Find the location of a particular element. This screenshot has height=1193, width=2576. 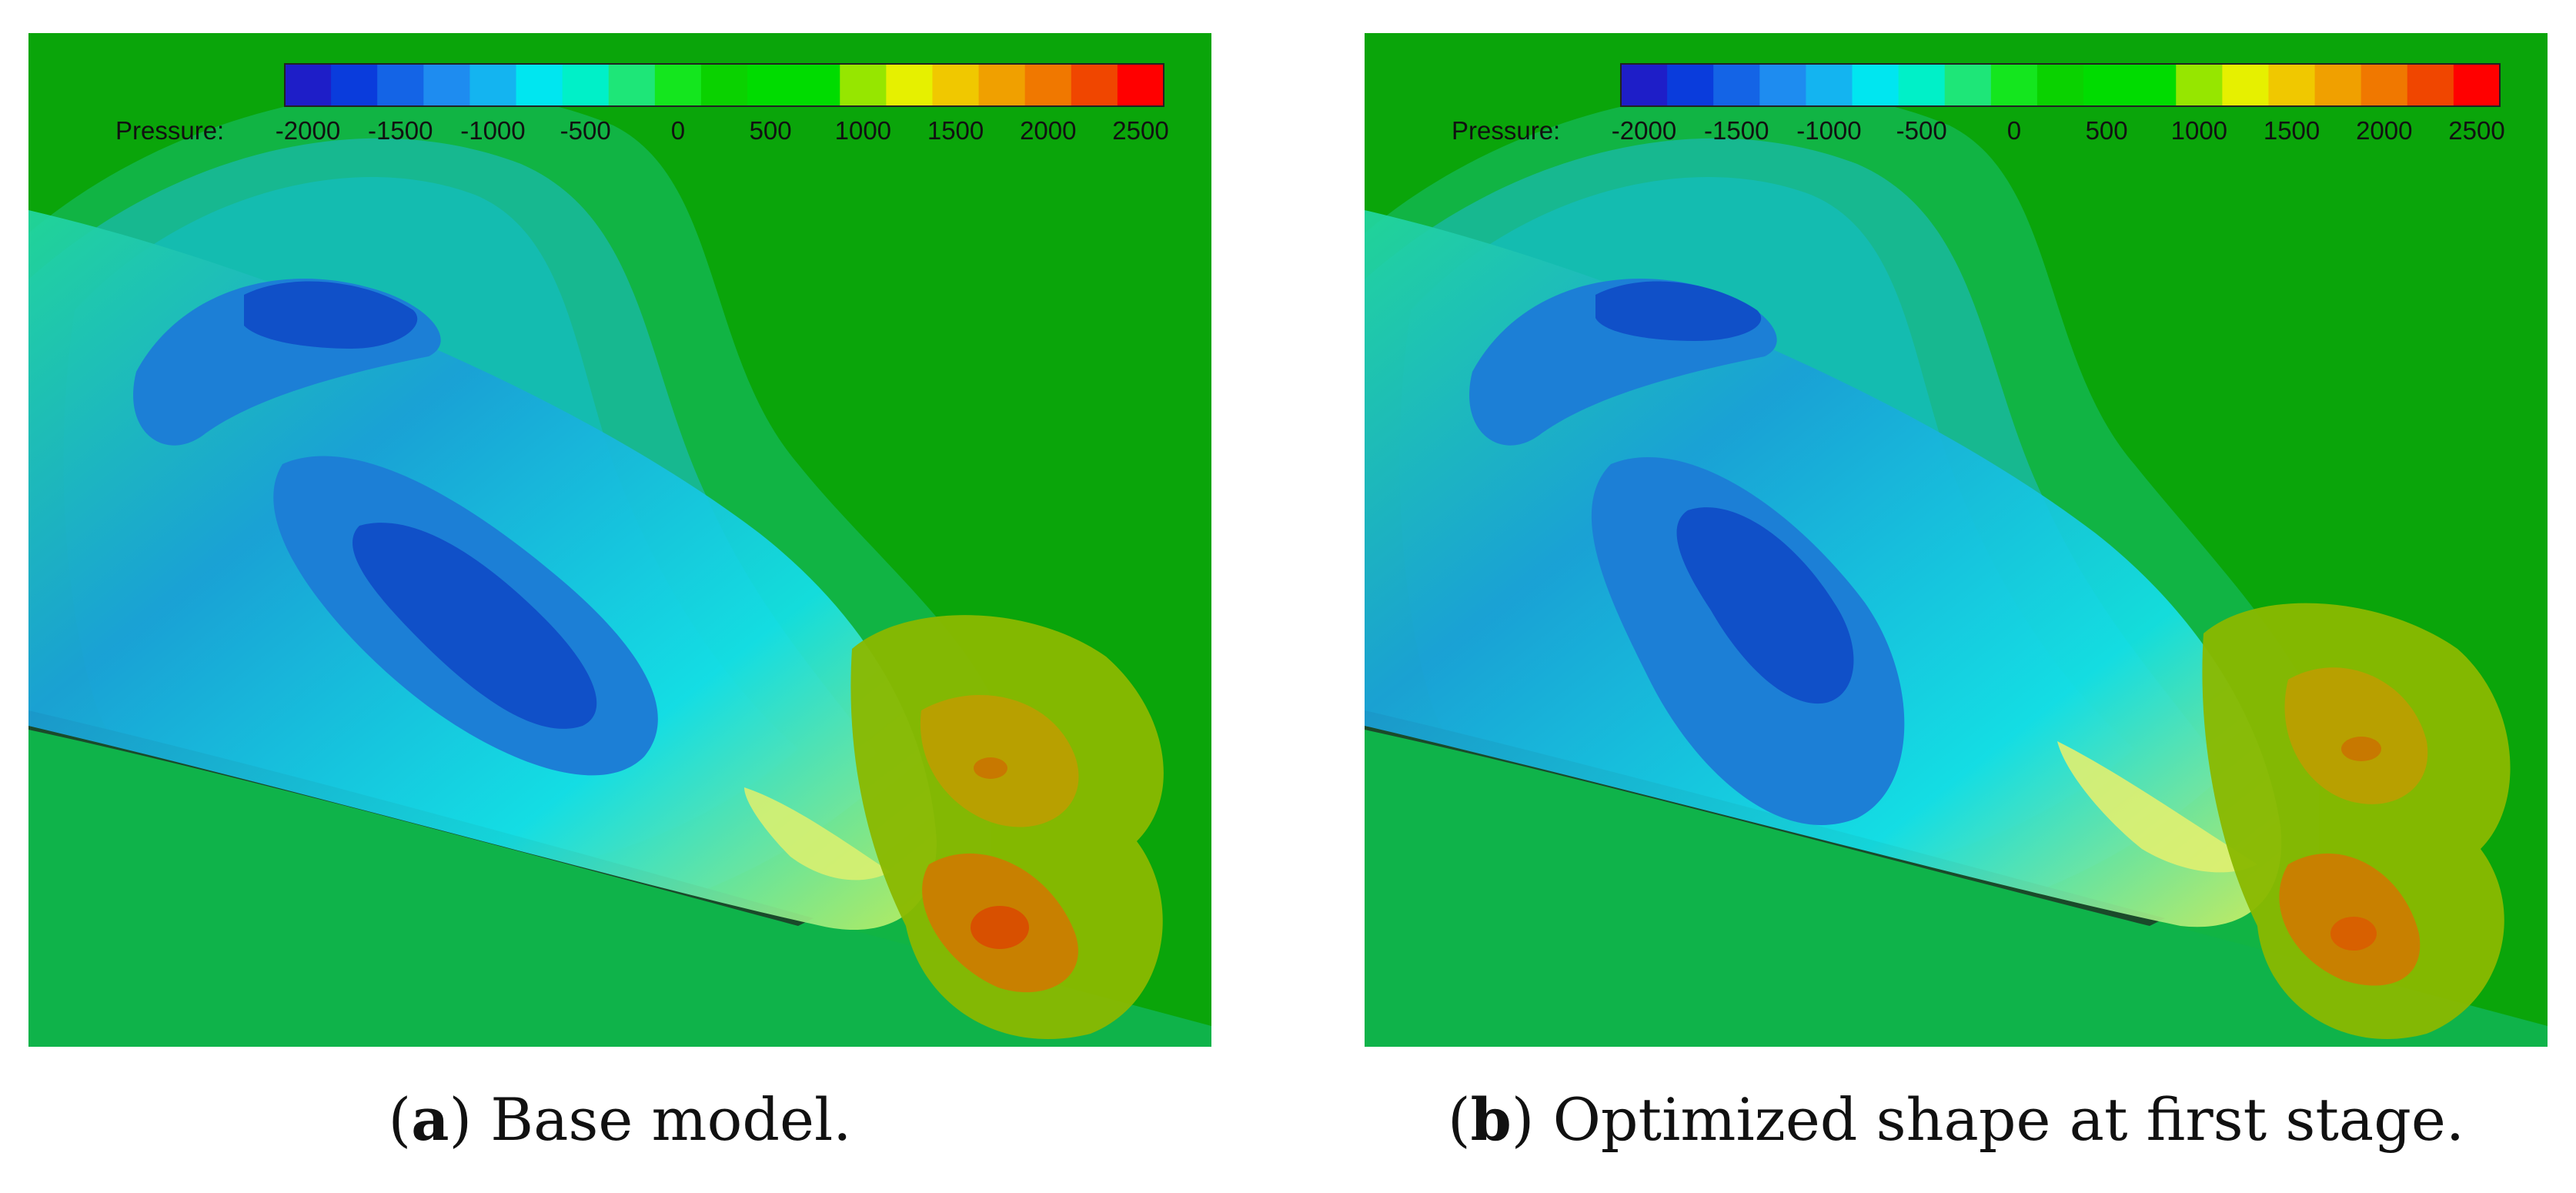

caption-b-text: Optimized shape at first stage. is located at coordinates (2008, 1119).